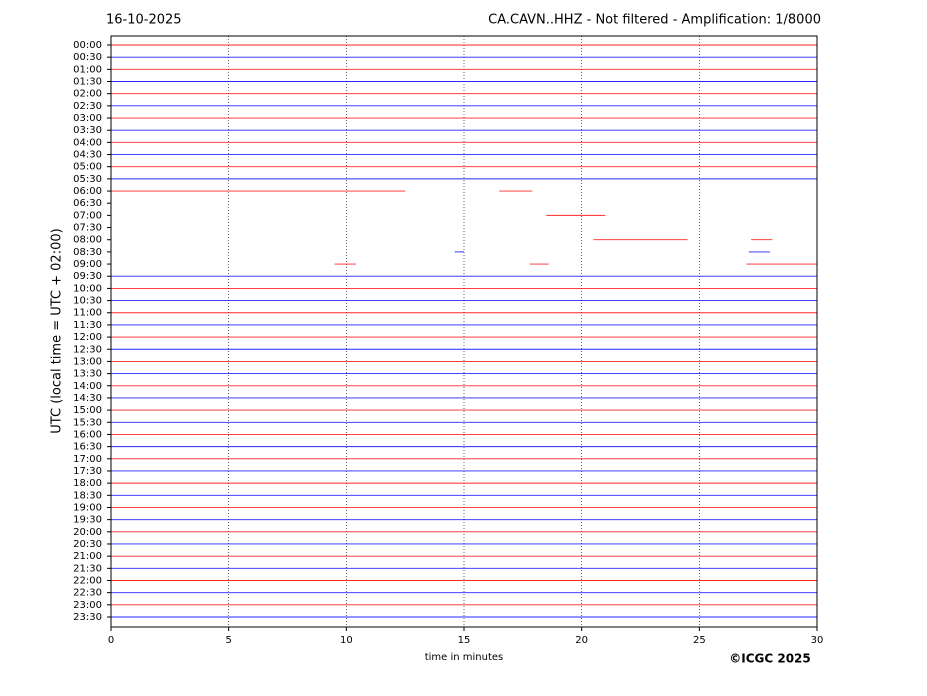 Image resolution: width=927 pixels, height=696 pixels. Describe the element at coordinates (87, 167) in the screenshot. I see `row-label: 05:00` at that location.